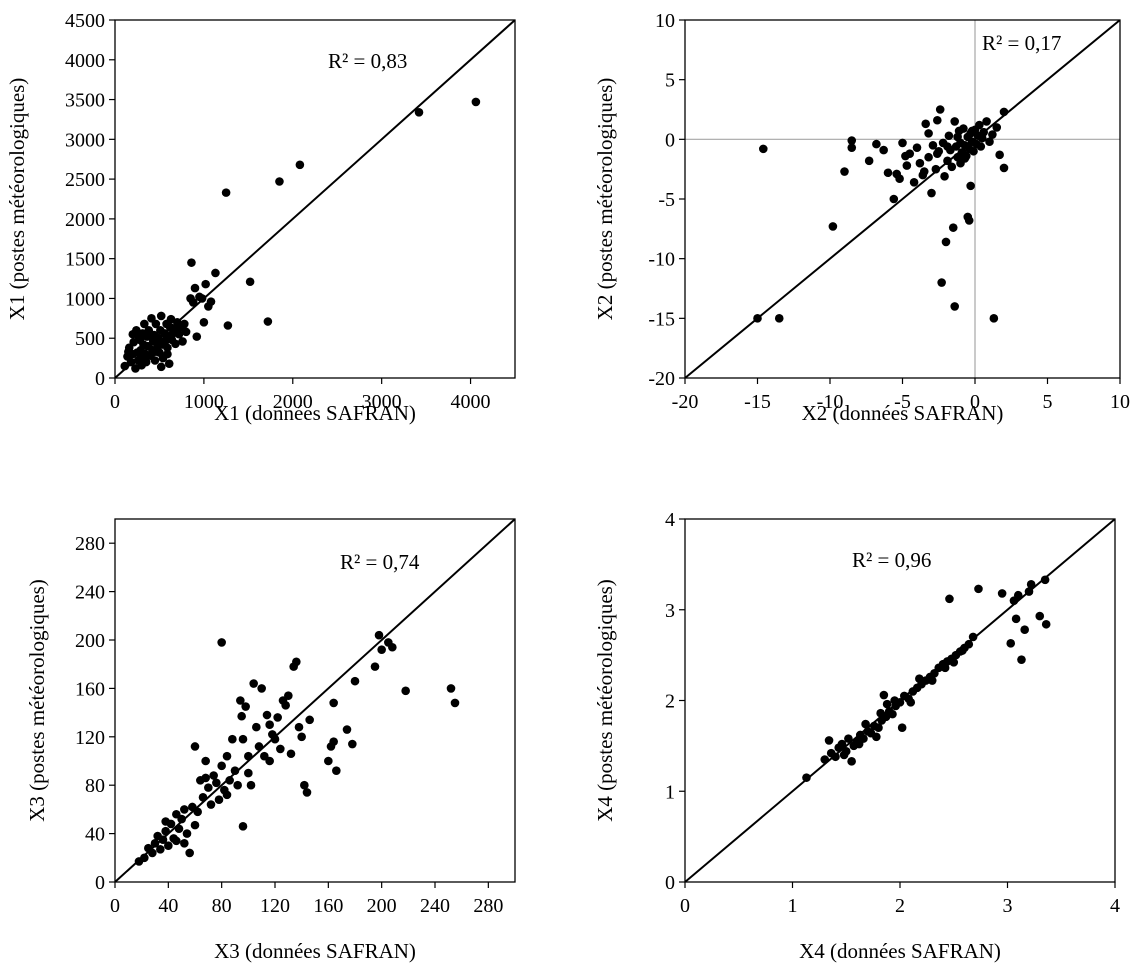 The width and height of the screenshot is (1140, 964). What do you see at coordinates (100, 883) in the screenshot?
I see `y-tick-label: 0` at bounding box center [100, 883].